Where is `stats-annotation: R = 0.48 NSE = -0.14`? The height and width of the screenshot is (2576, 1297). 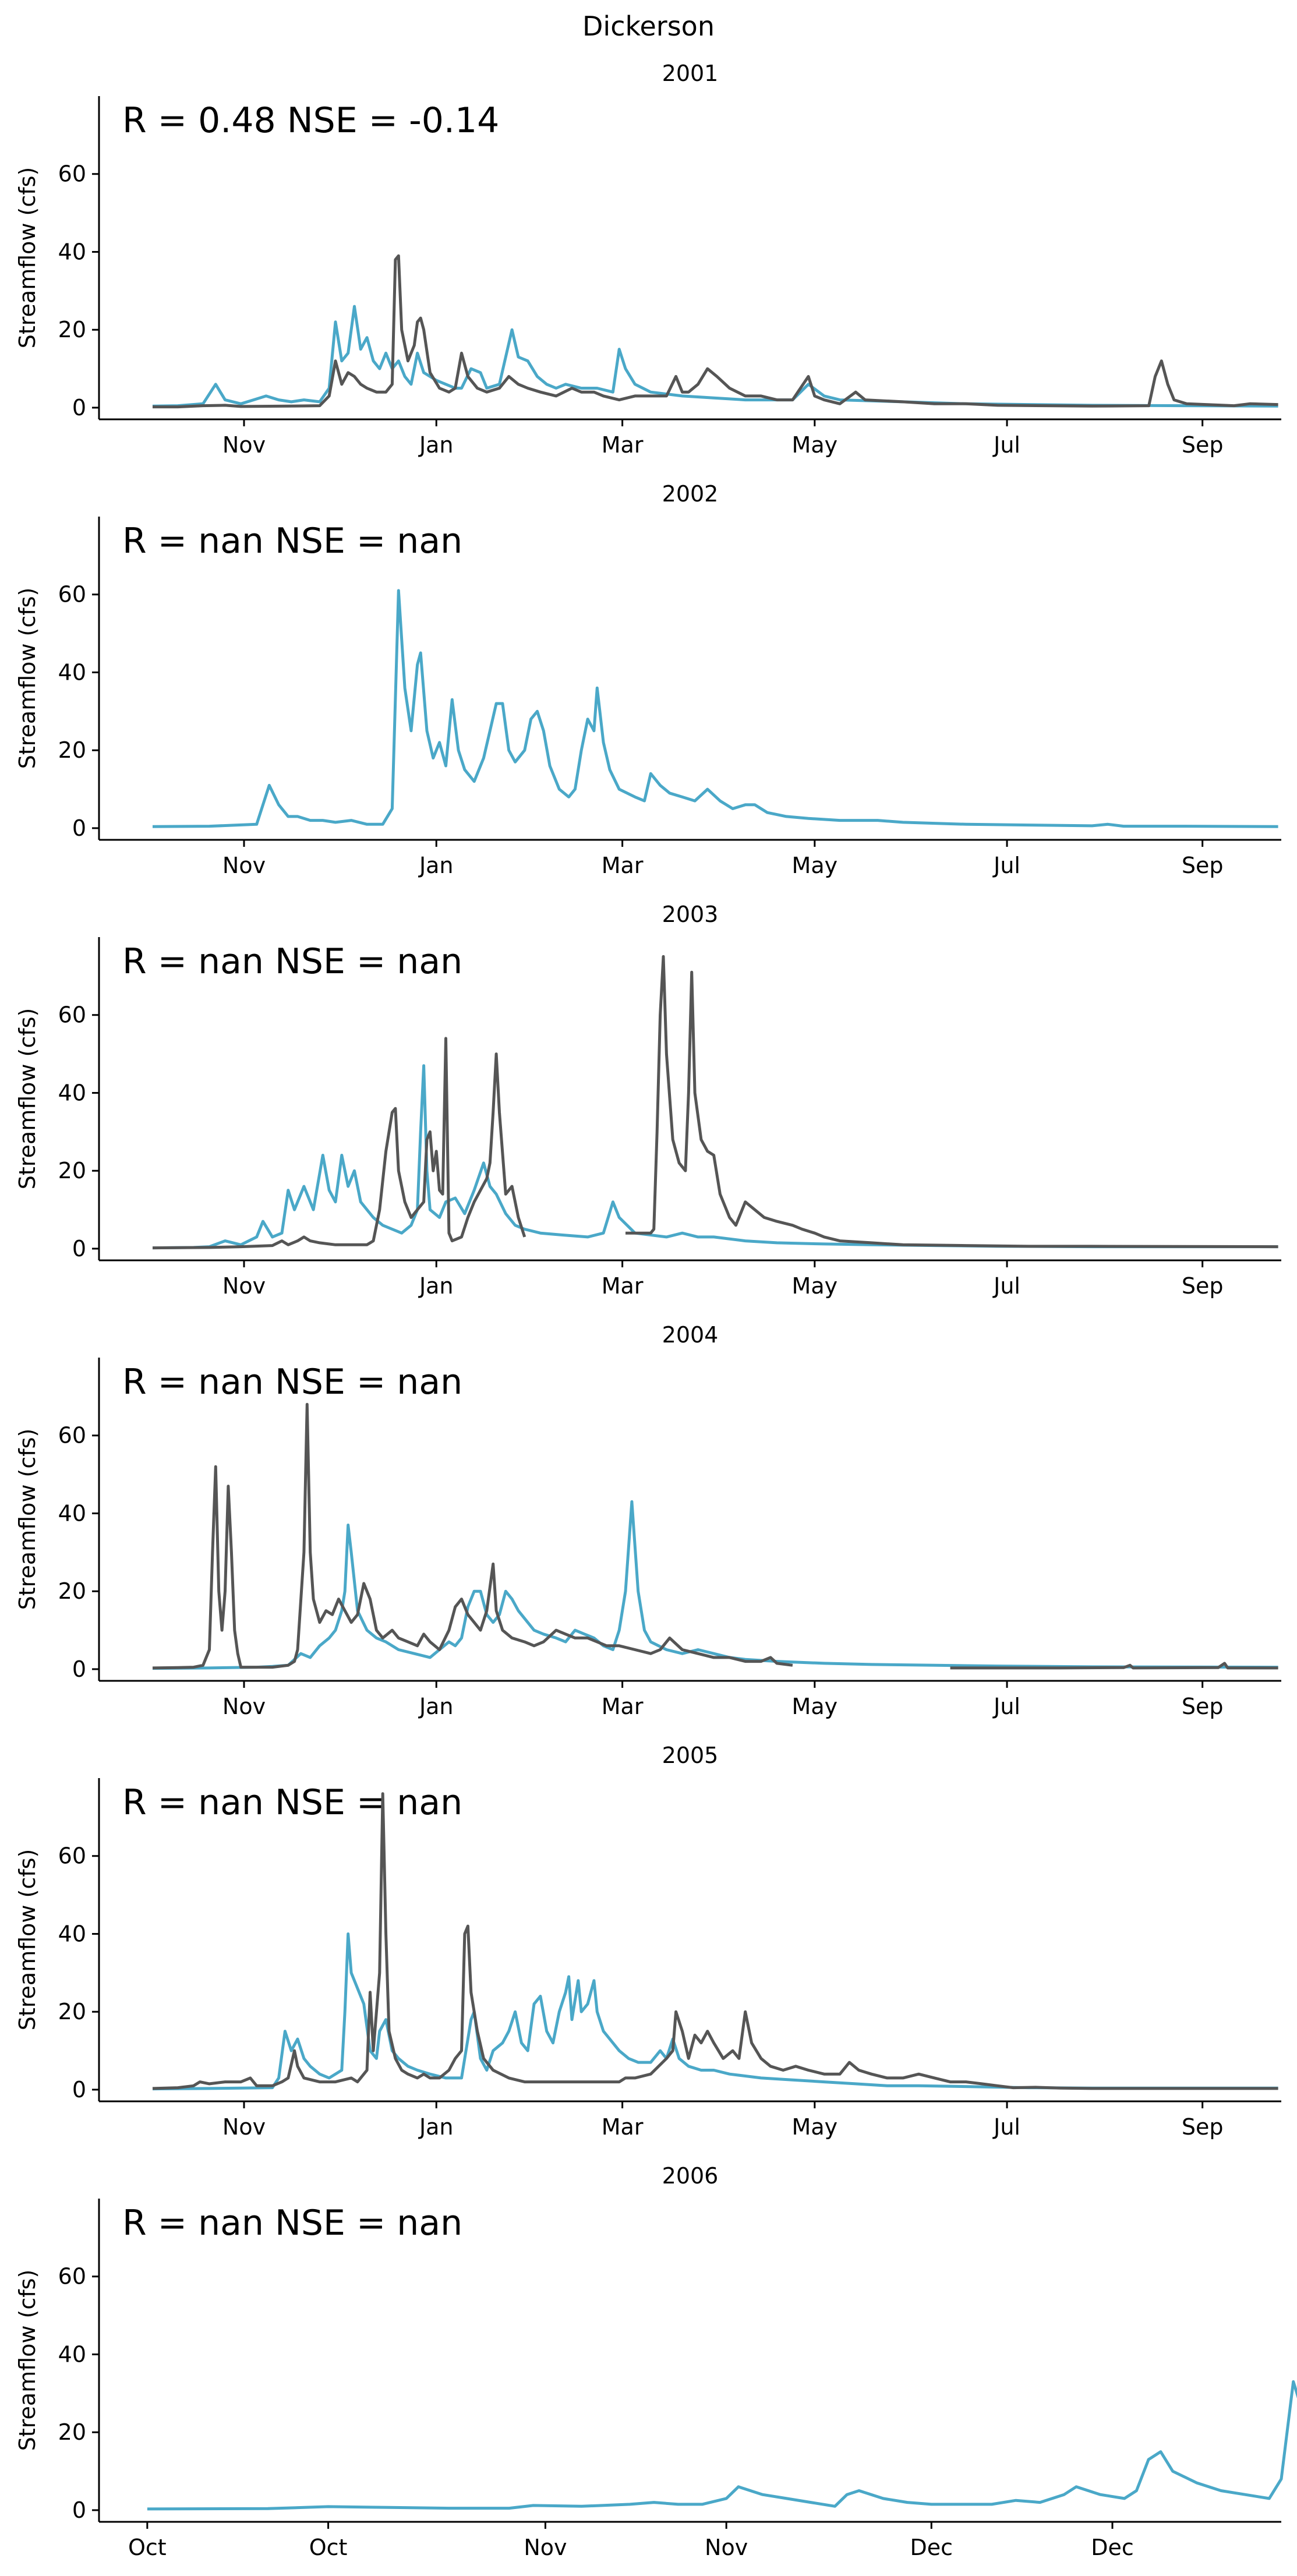
stats-annotation: R = 0.48 NSE = -0.14 is located at coordinates (310, 120).